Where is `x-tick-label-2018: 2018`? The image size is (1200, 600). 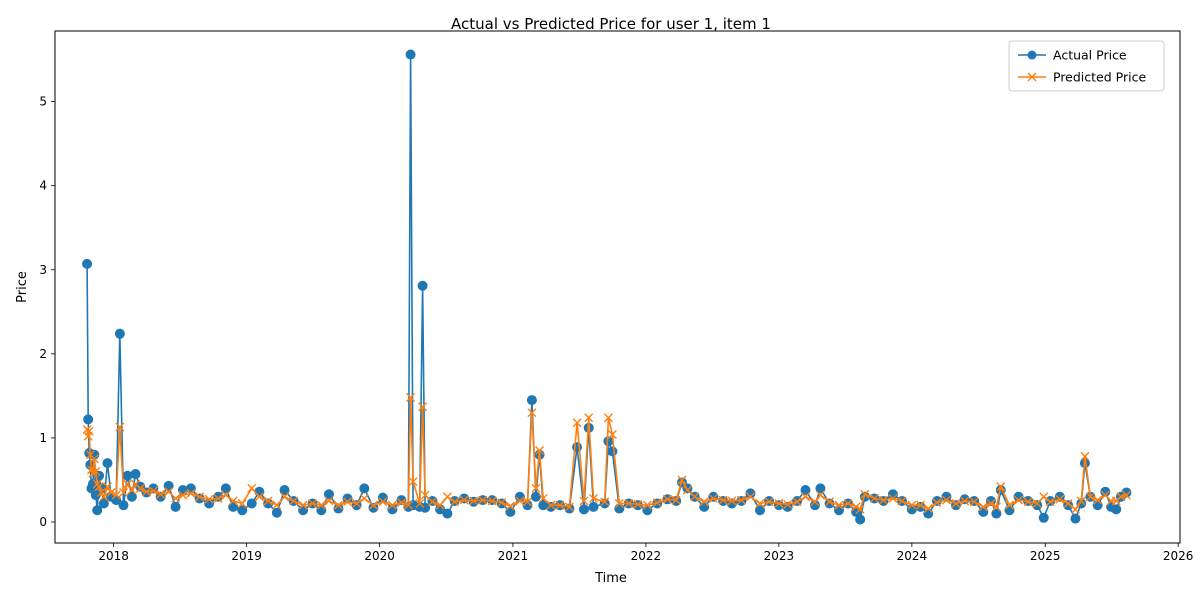 x-tick-label-2018: 2018 is located at coordinates (113, 556).